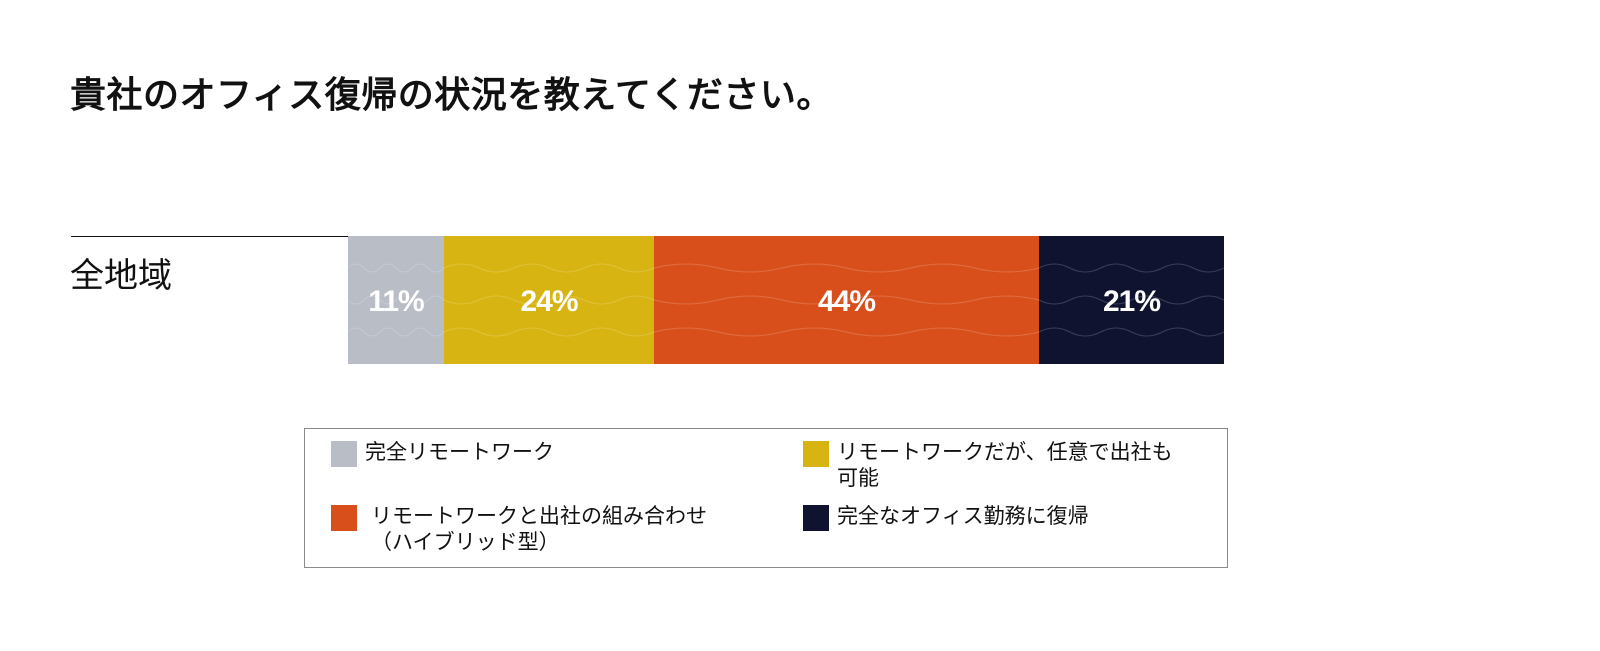  I want to click on legend-label: リモートワークだが、任意で出社も 可能, so click(1005, 465).